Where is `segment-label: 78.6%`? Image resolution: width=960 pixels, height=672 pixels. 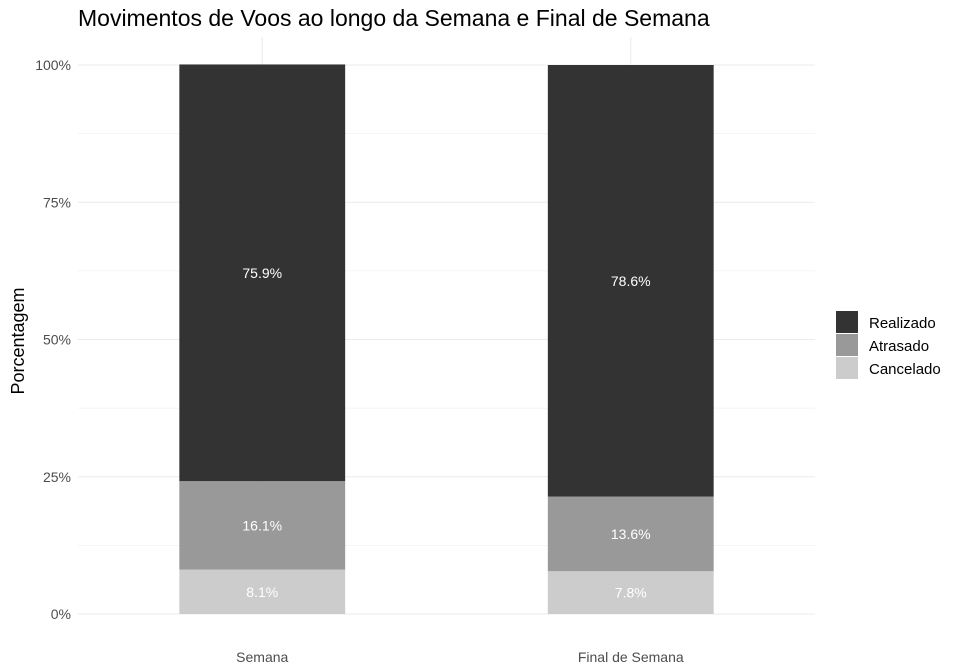 segment-label: 78.6% is located at coordinates (631, 281).